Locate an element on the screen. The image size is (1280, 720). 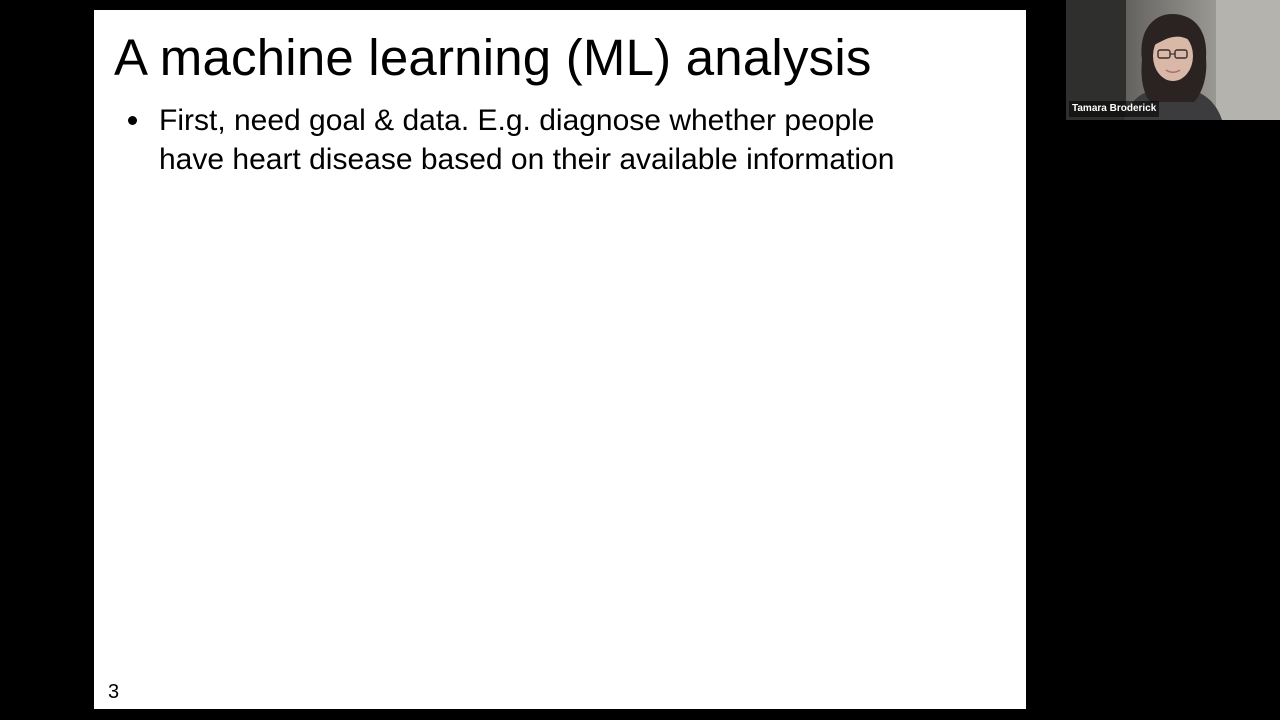
slide-number: 3 is located at coordinates (114, 692).